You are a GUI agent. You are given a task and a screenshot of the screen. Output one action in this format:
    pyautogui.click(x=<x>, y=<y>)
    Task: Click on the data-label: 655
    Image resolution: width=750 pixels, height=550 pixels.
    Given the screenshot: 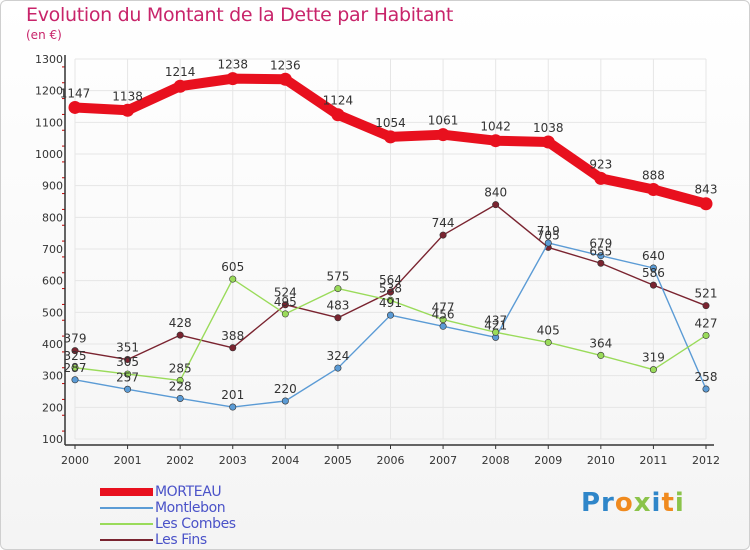 What is the action you would take?
    pyautogui.click(x=600, y=251)
    